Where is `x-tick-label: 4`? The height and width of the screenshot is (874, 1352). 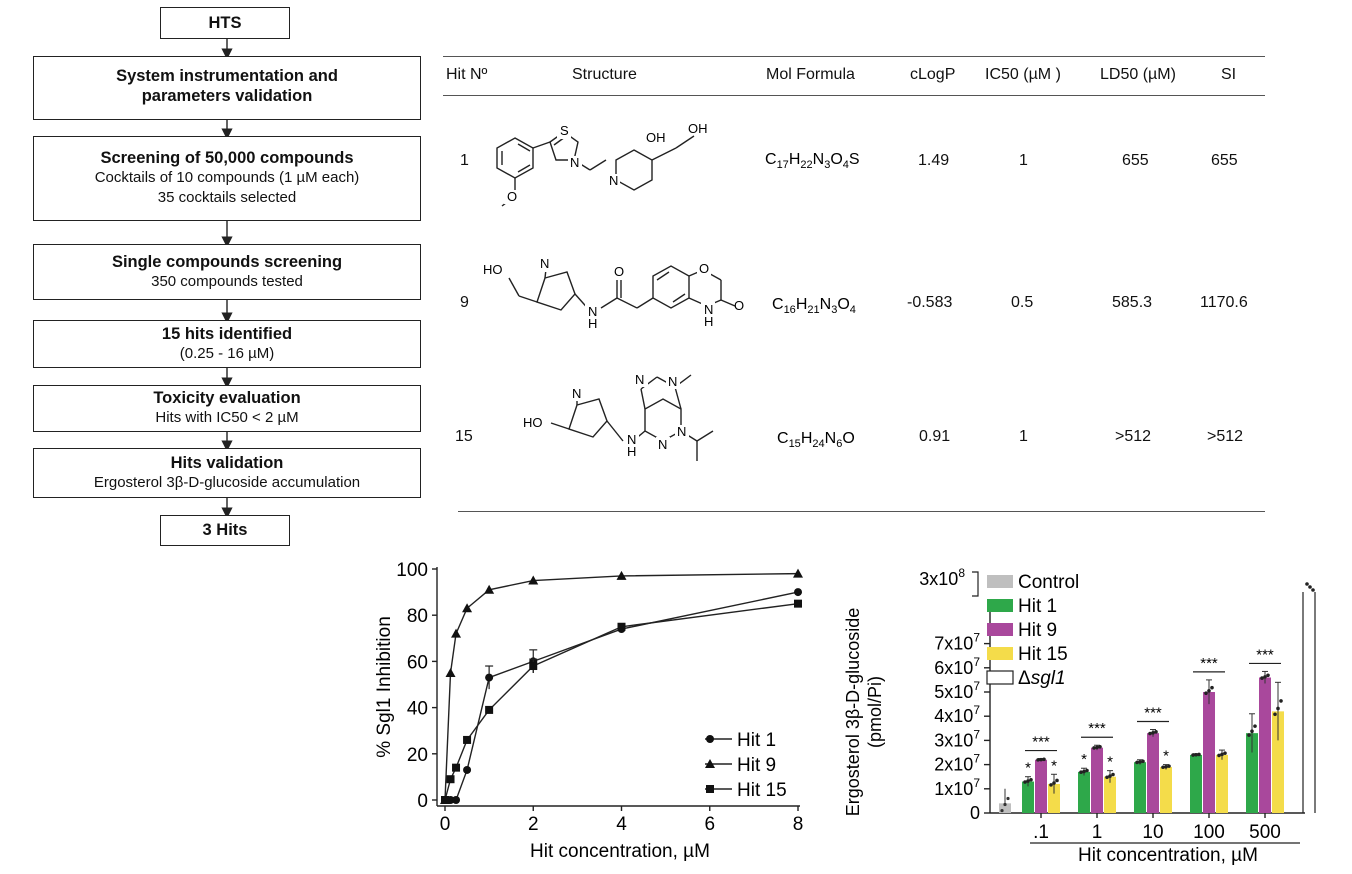
x-tick-label: 4 is located at coordinates (621, 824).